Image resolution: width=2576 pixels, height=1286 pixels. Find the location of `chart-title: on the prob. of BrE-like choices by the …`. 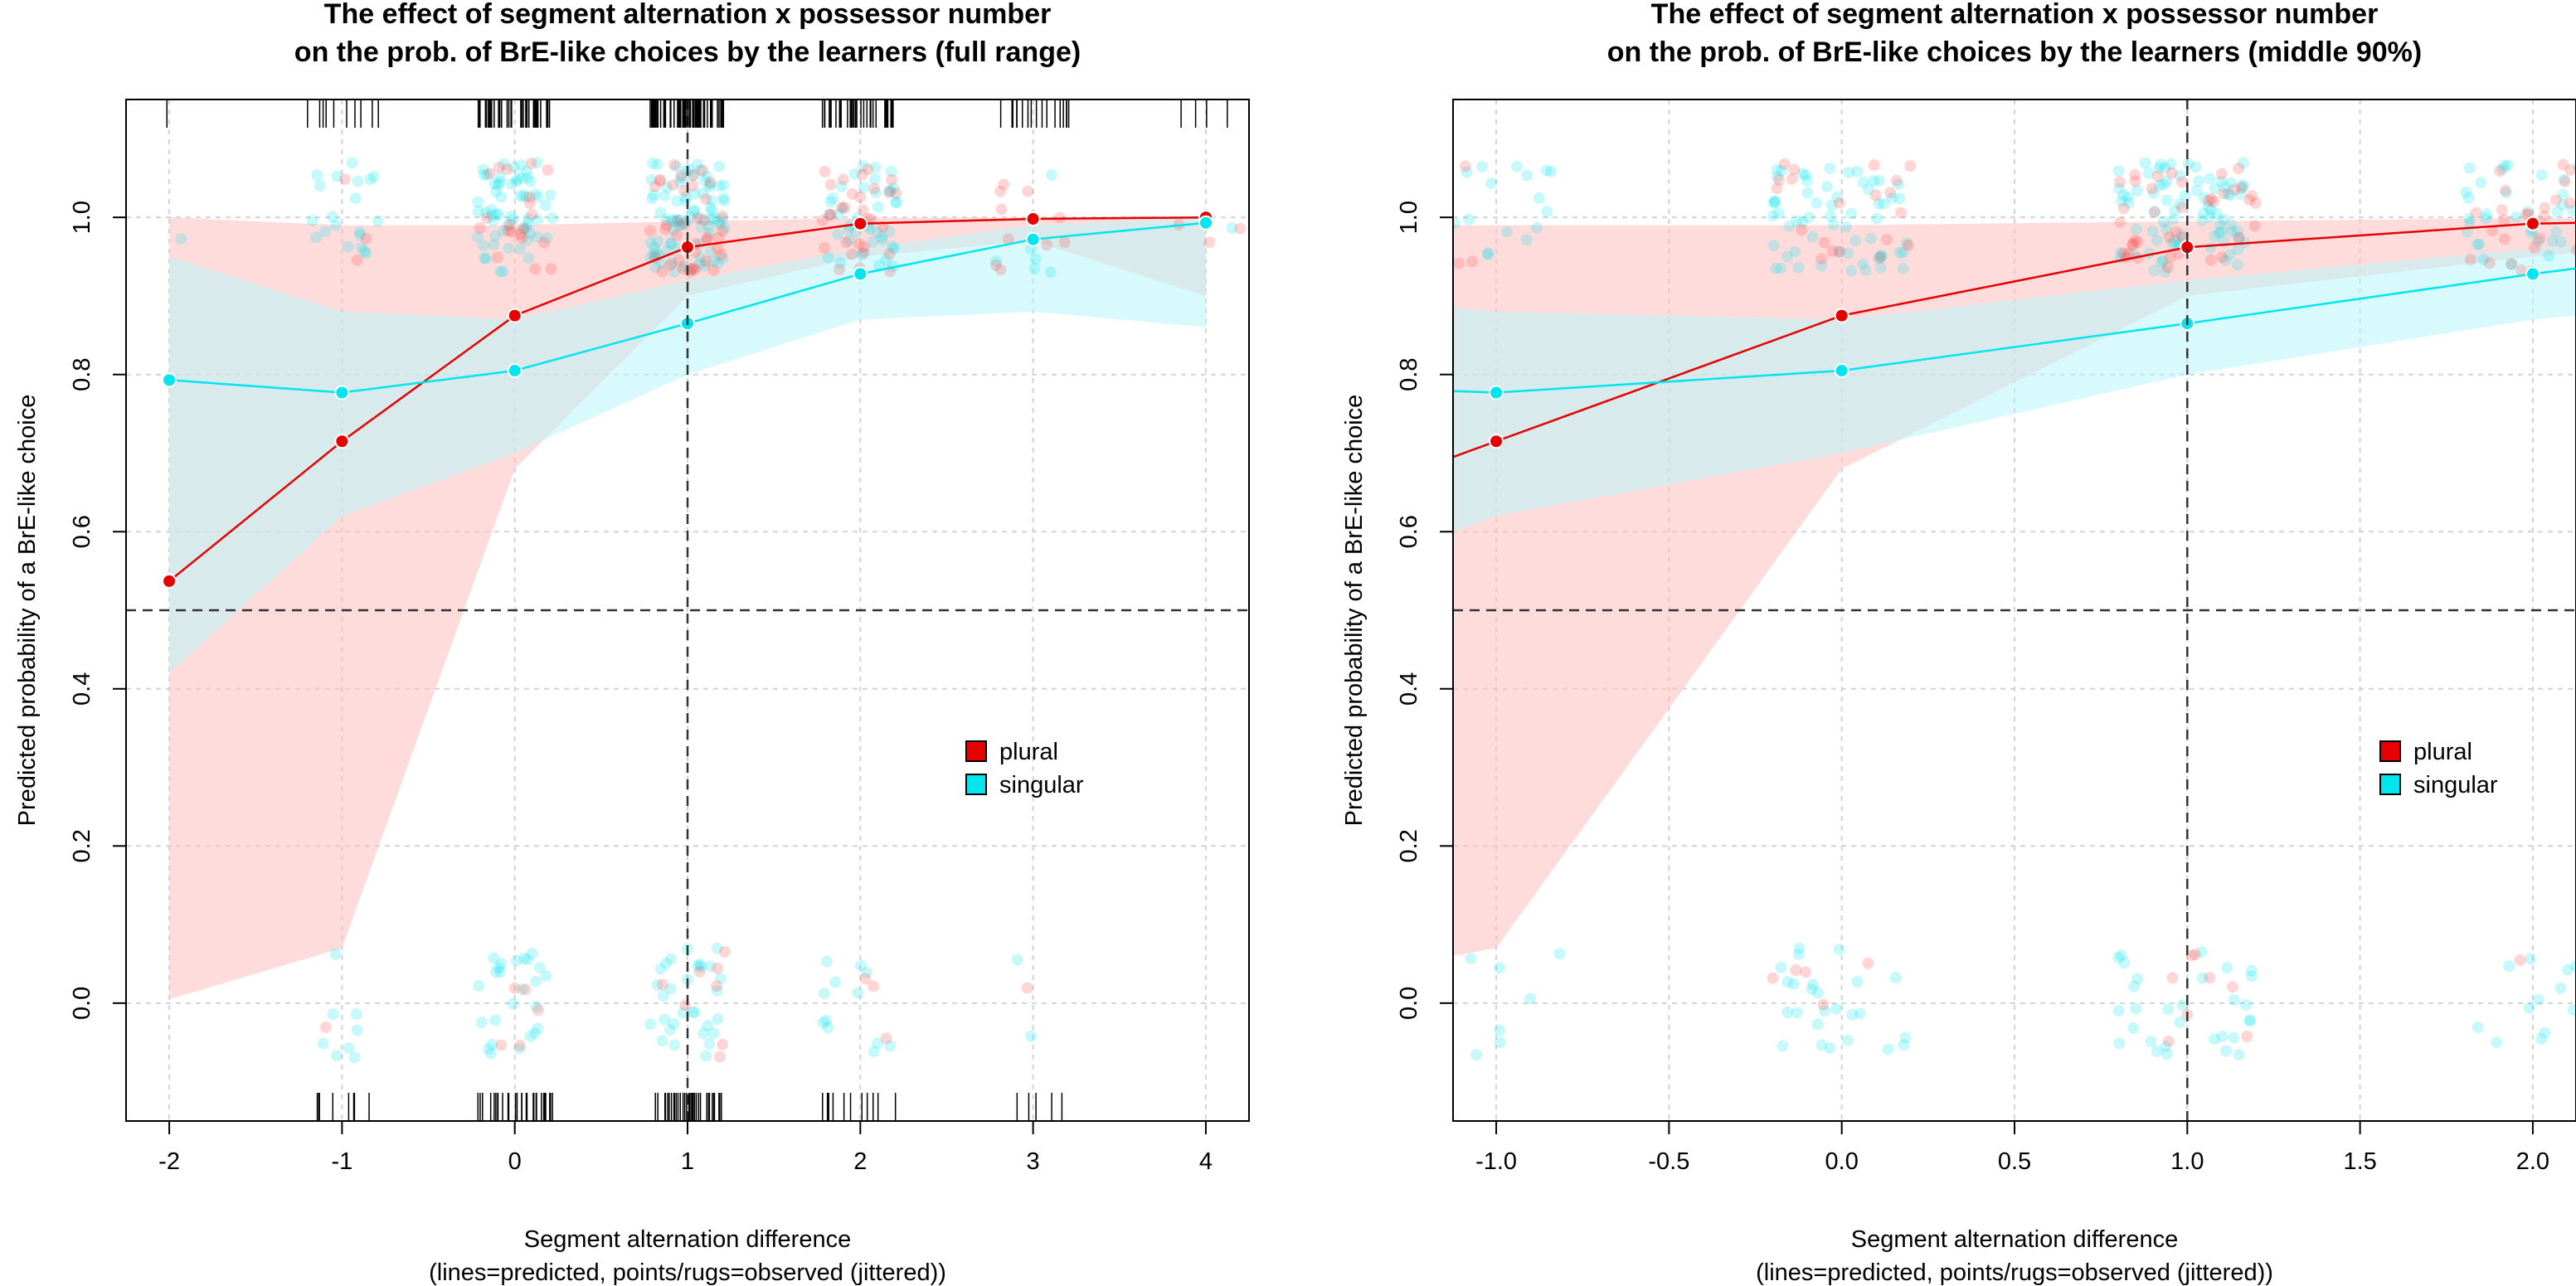

chart-title: on the prob. of BrE-like choices by the … is located at coordinates (688, 52).